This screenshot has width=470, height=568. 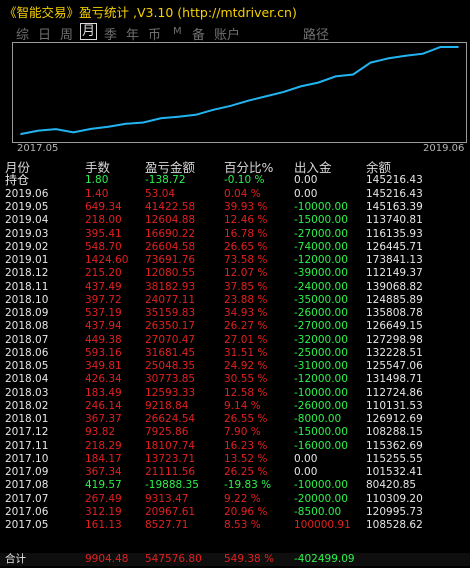 I want to click on row-month: 2017.11, so click(x=27, y=445).